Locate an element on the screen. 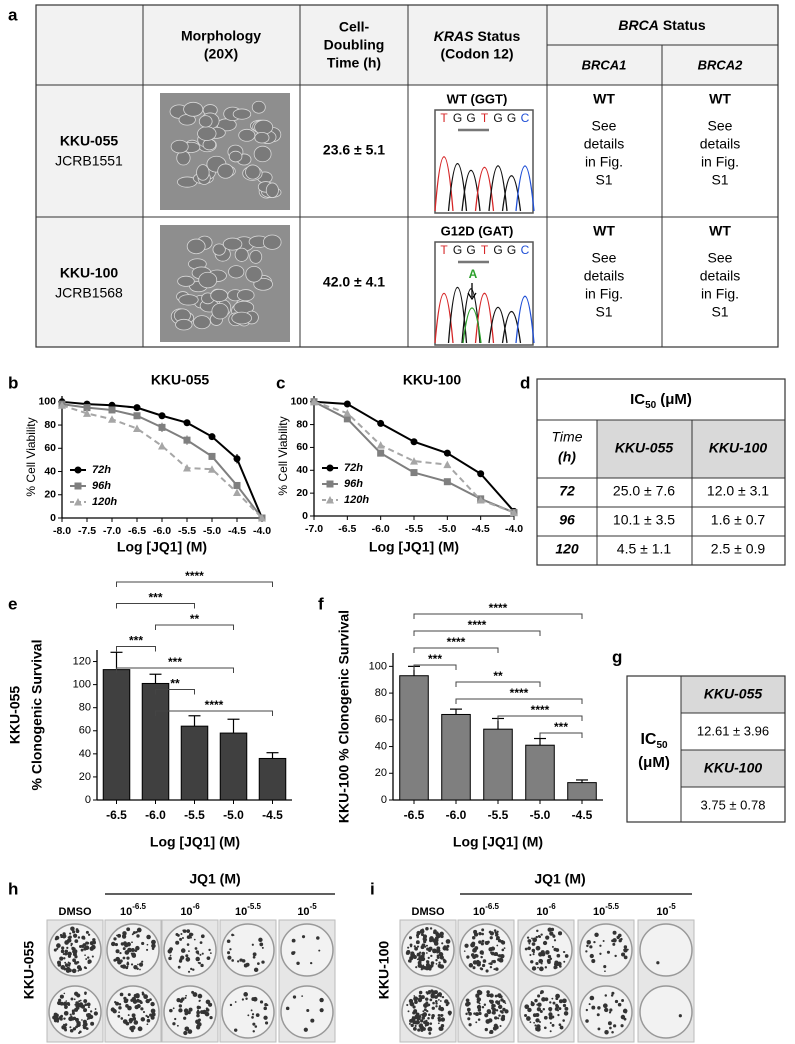 The width and height of the screenshot is (795, 1044). brca-note: See is located at coordinates (720, 258).